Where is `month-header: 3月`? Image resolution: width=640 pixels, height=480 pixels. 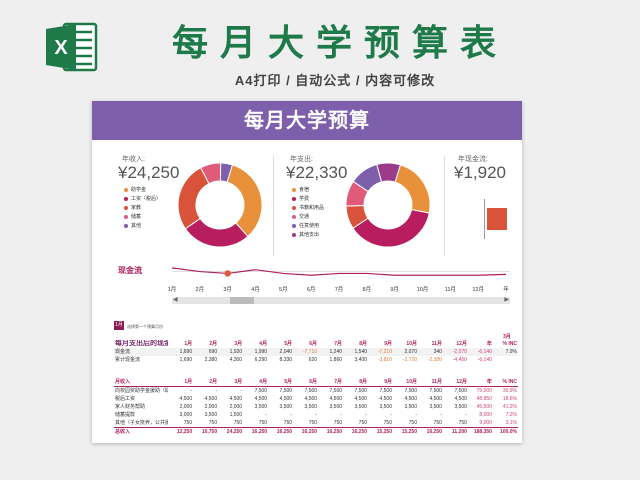 month-header: 3月 is located at coordinates (231, 382).